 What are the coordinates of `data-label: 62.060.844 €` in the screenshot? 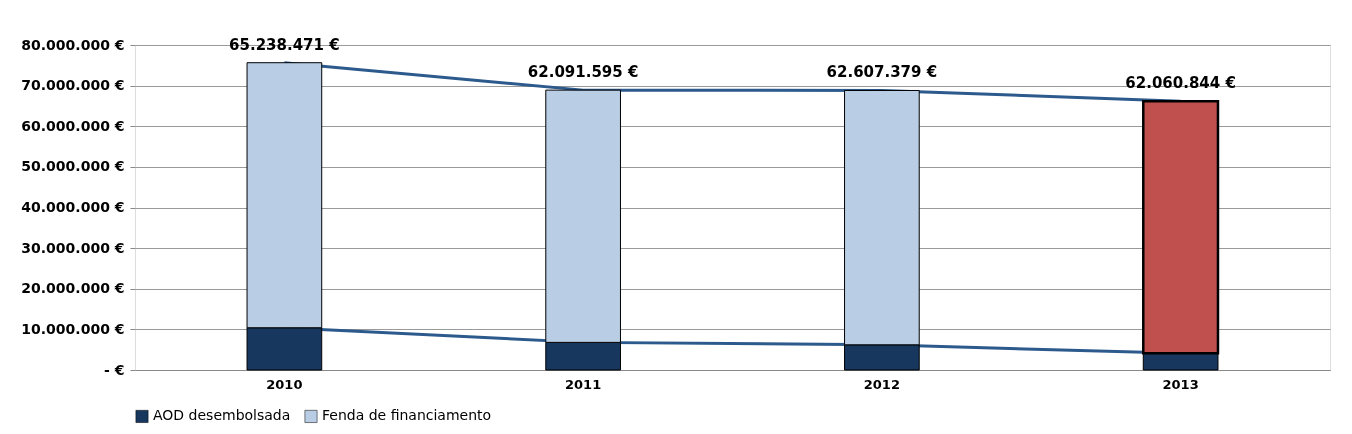 It's located at (1180, 83).